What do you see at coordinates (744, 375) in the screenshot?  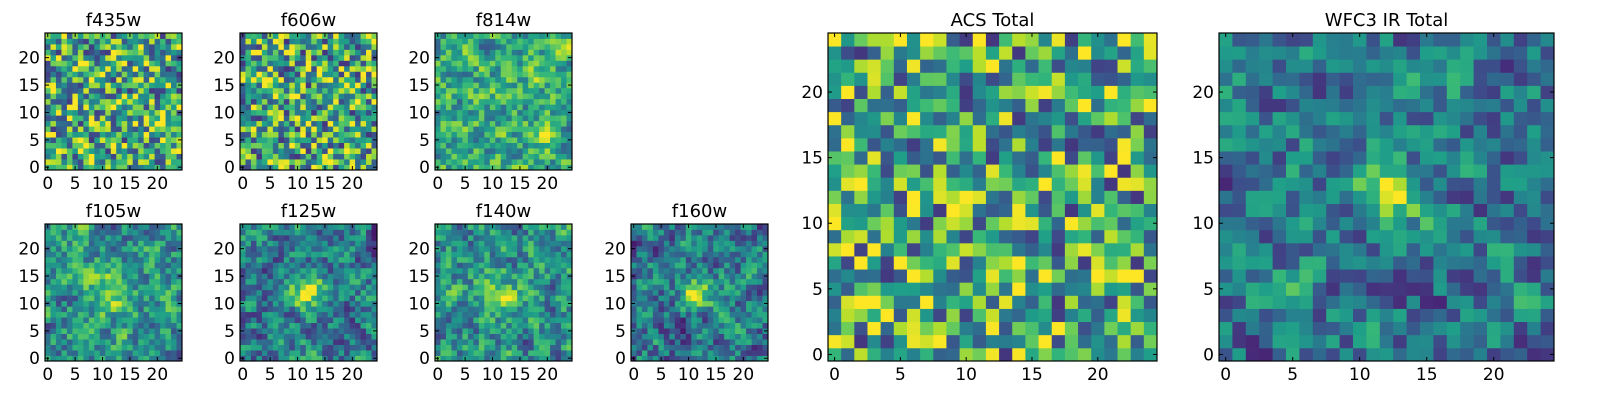 I see `x-tick-label: 20` at bounding box center [744, 375].